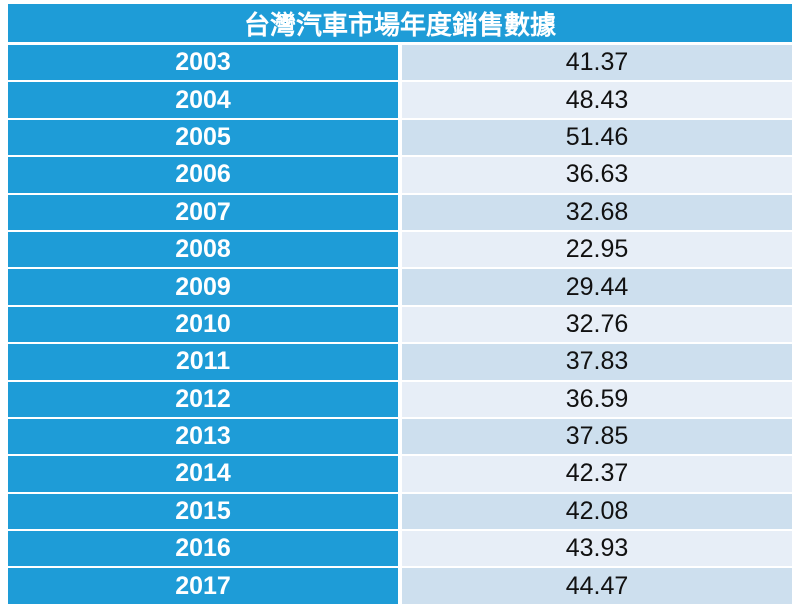  Describe the element at coordinates (400, 212) in the screenshot. I see `table-row: 2007 32.68` at that location.